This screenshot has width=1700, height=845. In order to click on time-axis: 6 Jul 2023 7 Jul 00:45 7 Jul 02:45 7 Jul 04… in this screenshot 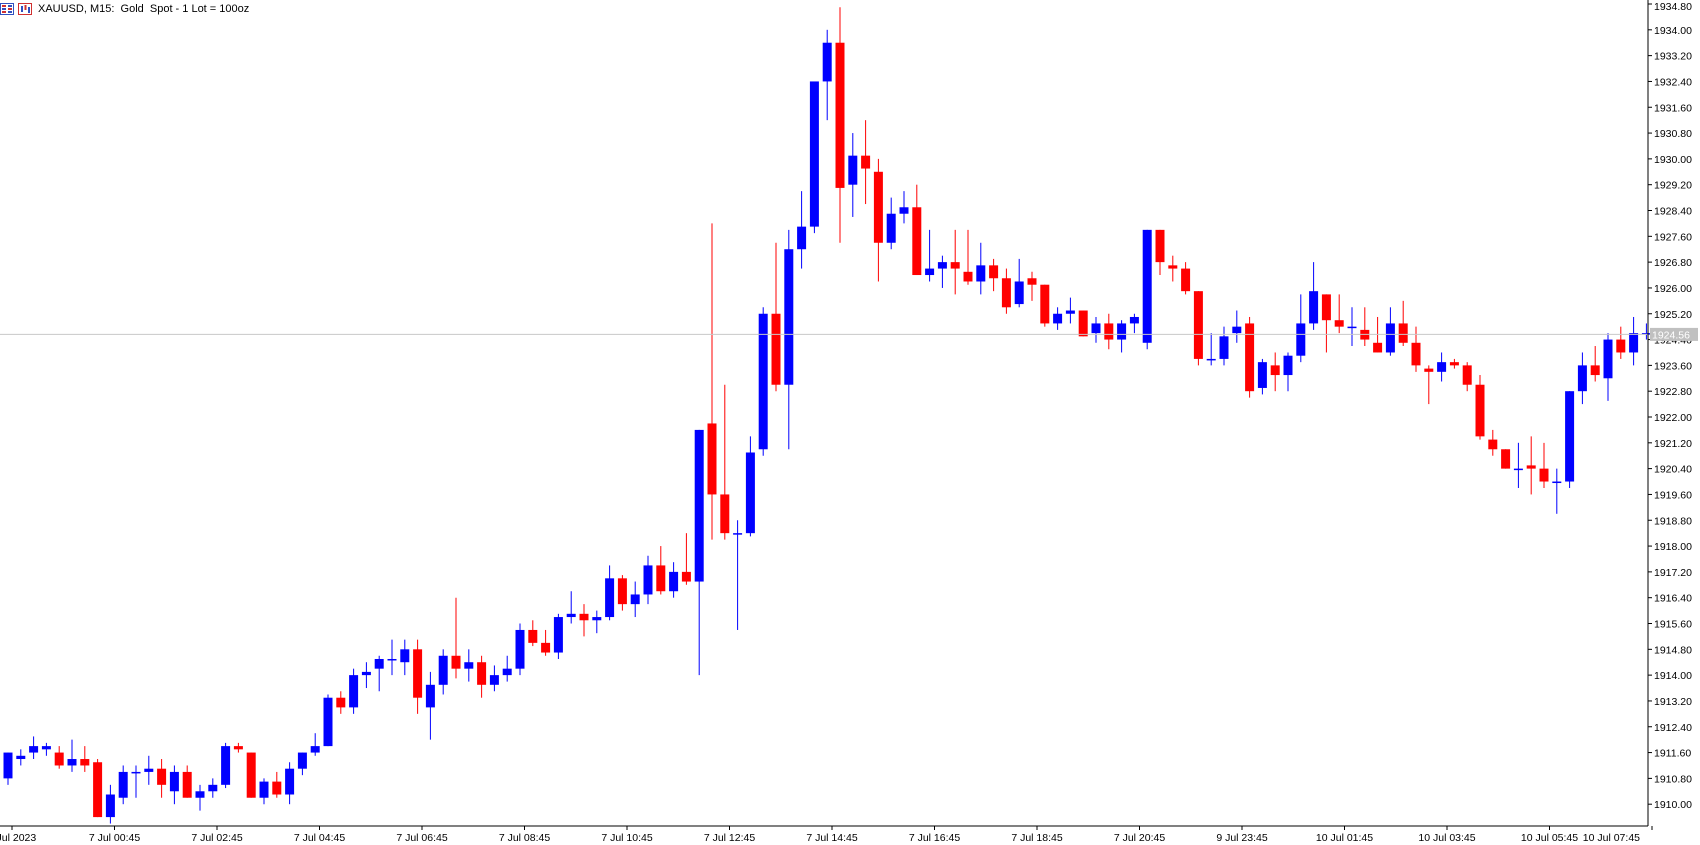, I will do `click(826, 834)`.